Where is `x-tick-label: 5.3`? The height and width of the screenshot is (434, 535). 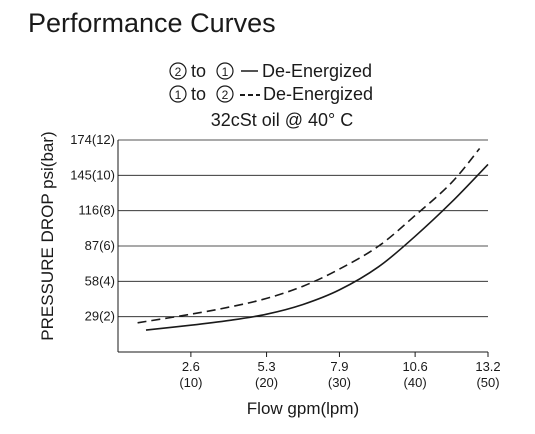
x-tick-label: 5.3 is located at coordinates (267, 366).